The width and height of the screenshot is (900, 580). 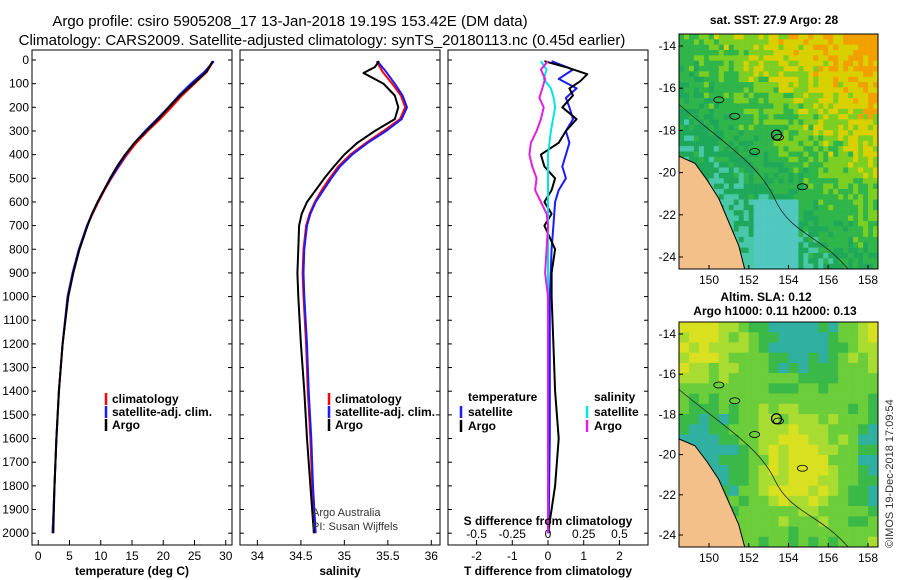 What do you see at coordinates (355, 297) in the screenshot?
I see `series-satellite-adj-clim-` at bounding box center [355, 297].